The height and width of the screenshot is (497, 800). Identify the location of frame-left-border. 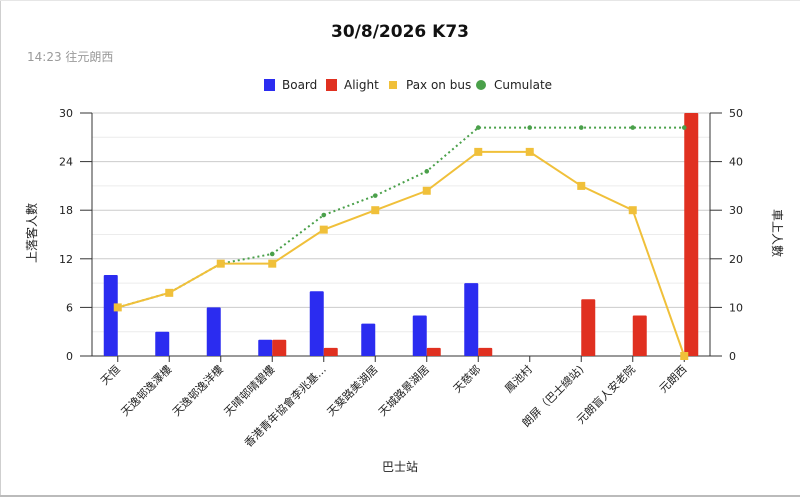
(0, 248).